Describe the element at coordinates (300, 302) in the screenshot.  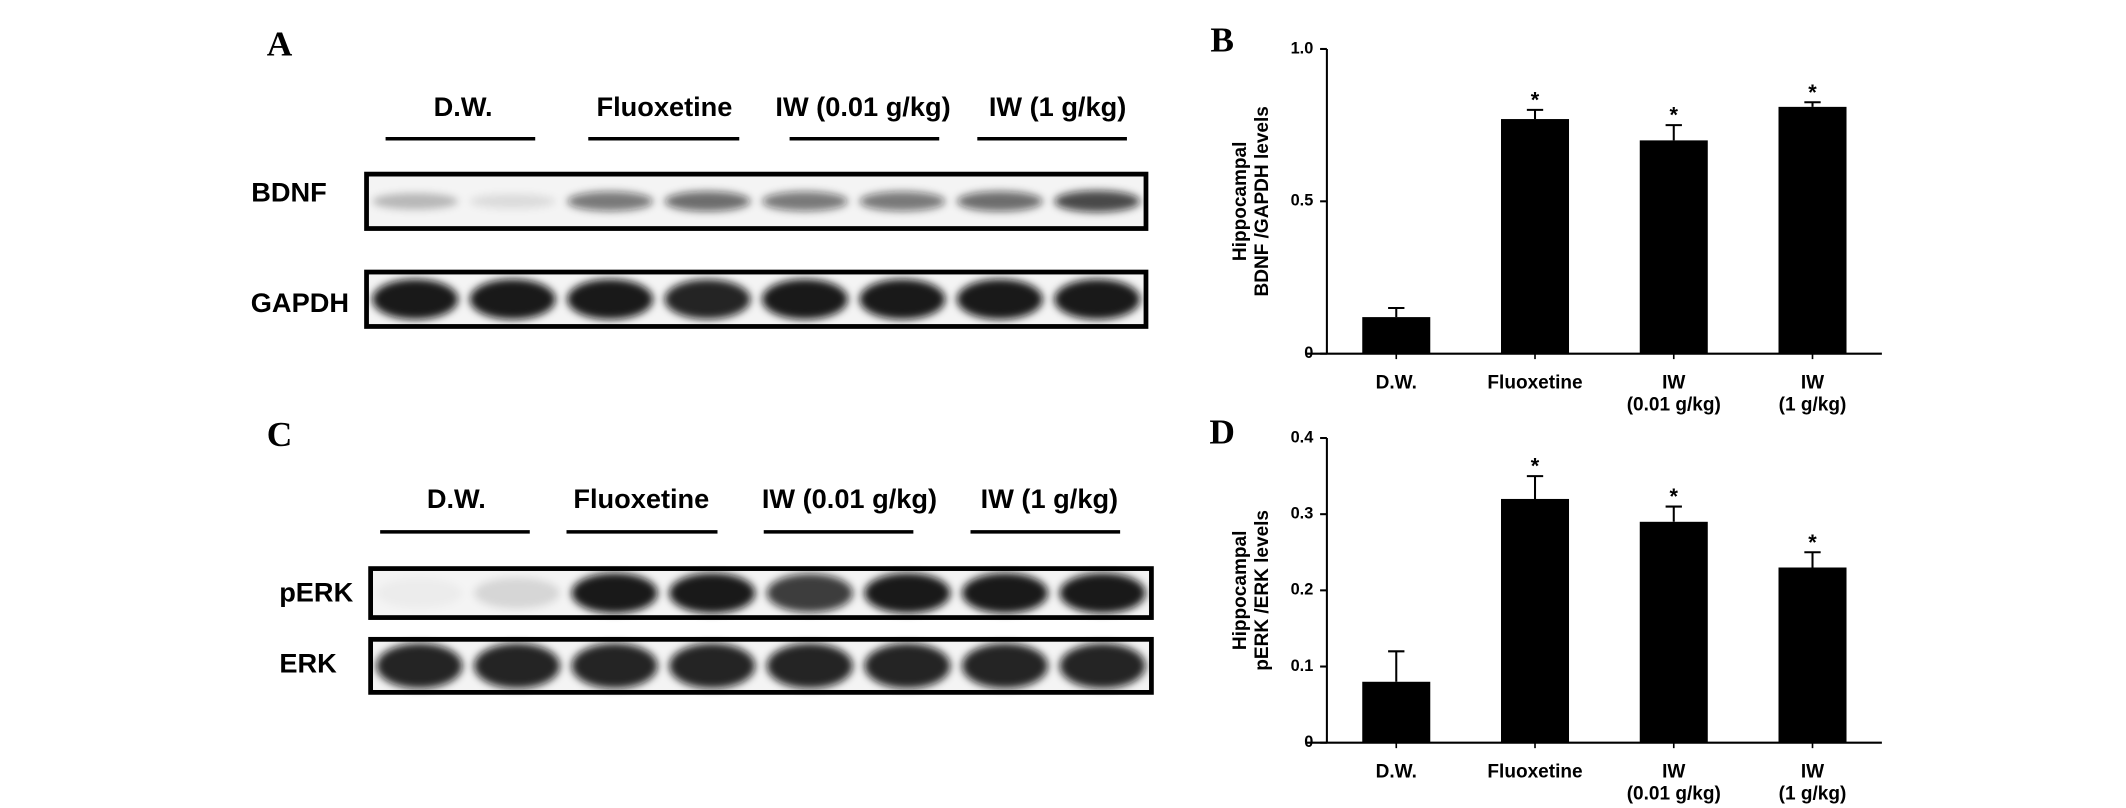
I see `row-label: GAPDH` at that location.